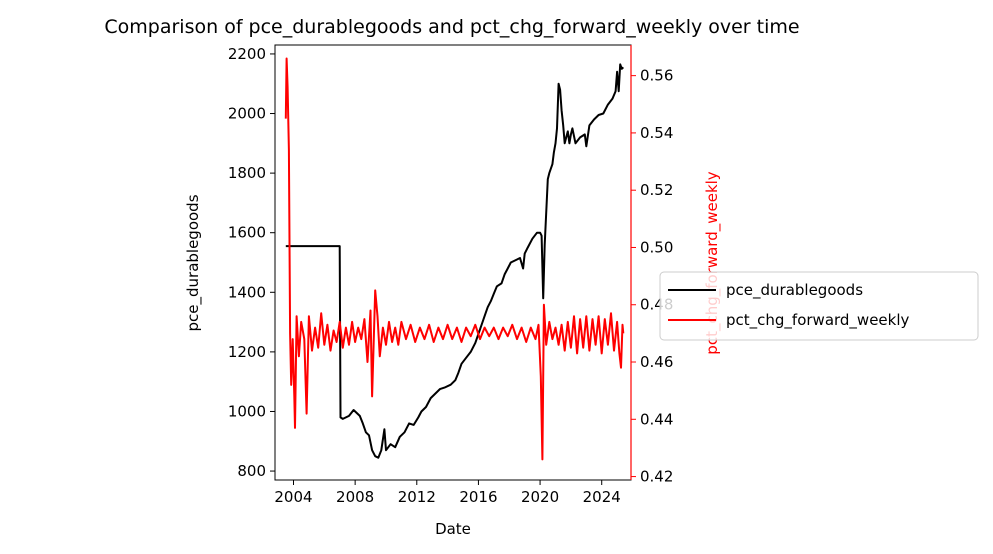  I want to click on left-tick-label: 2200, so click(247, 54).